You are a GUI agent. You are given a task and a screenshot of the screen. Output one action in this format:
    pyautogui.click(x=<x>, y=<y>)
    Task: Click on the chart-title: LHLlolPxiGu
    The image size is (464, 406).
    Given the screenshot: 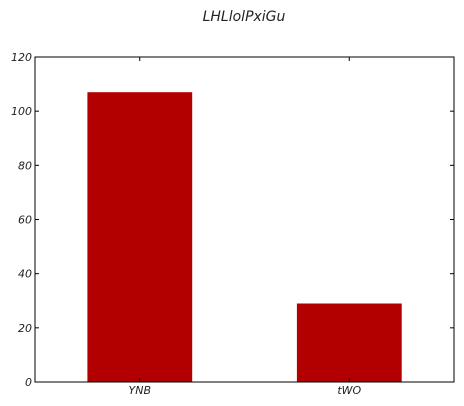 What is the action you would take?
    pyautogui.click(x=244, y=17)
    